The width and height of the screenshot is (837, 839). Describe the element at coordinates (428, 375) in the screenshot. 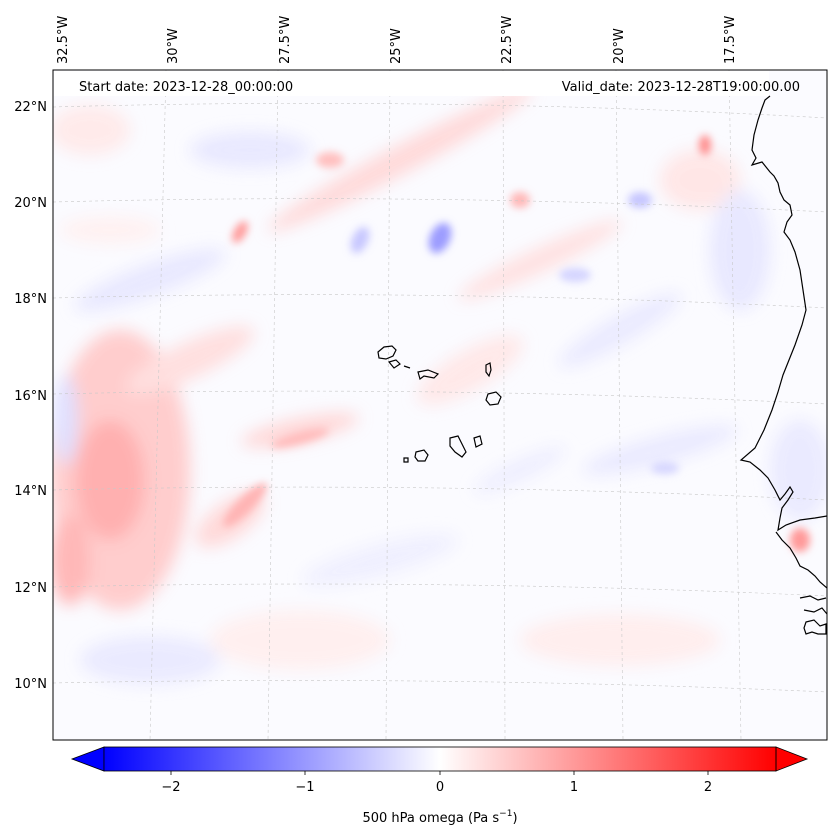

I see `island-sao-nicolau` at that location.